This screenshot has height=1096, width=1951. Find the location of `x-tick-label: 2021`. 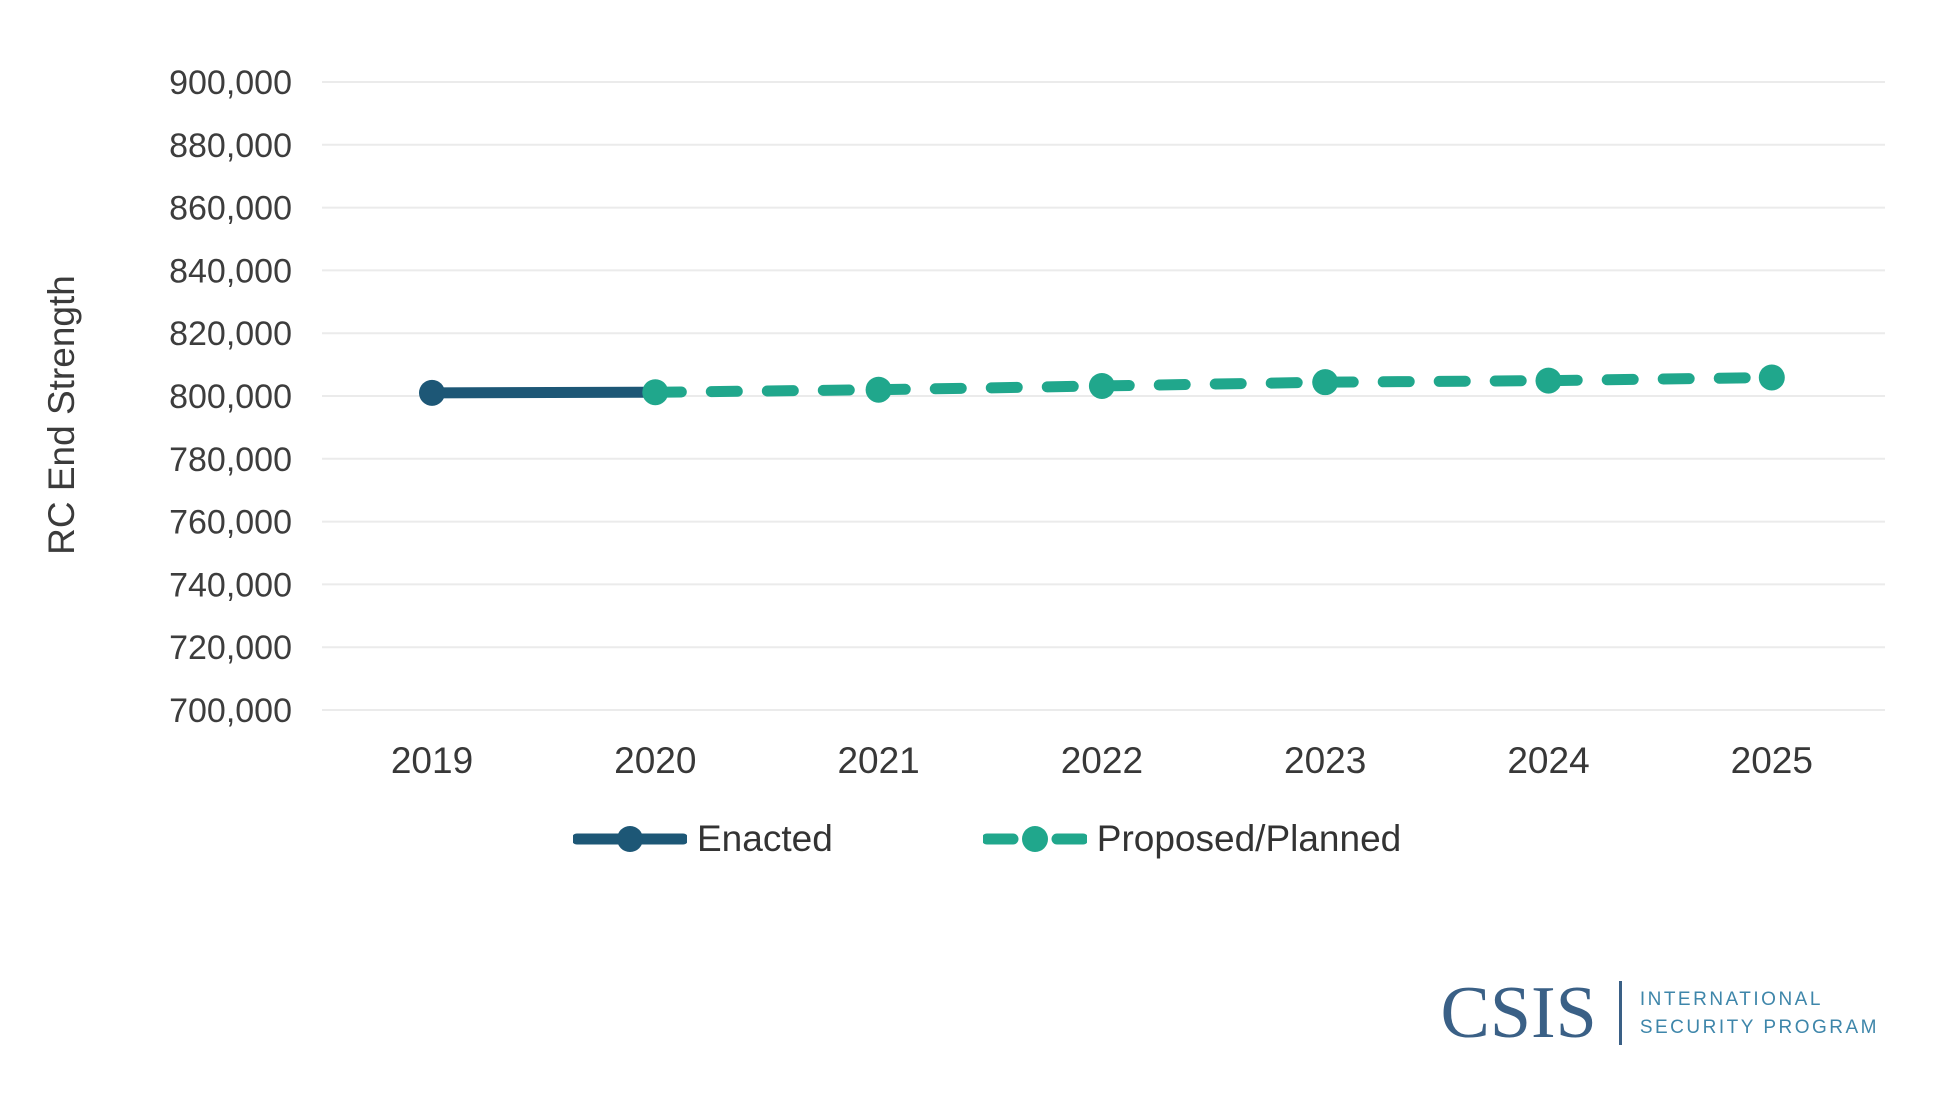

x-tick-label: 2021 is located at coordinates (878, 760).